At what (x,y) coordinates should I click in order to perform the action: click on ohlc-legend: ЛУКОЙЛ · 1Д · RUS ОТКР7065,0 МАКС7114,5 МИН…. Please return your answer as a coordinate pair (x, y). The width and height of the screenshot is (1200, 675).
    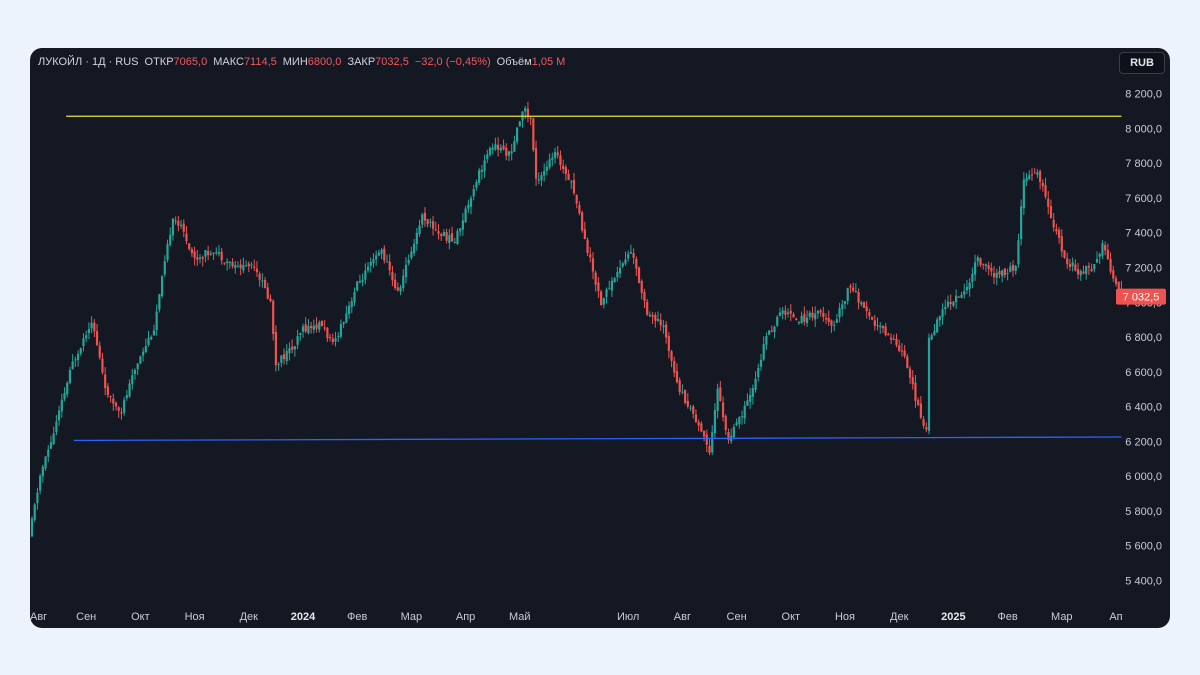
    Looking at the image, I should click on (301, 62).